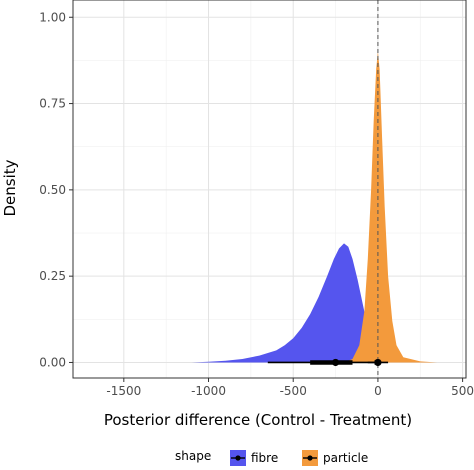 The width and height of the screenshot is (474, 470). I want to click on y-tick-label: 0.00, so click(52, 362).